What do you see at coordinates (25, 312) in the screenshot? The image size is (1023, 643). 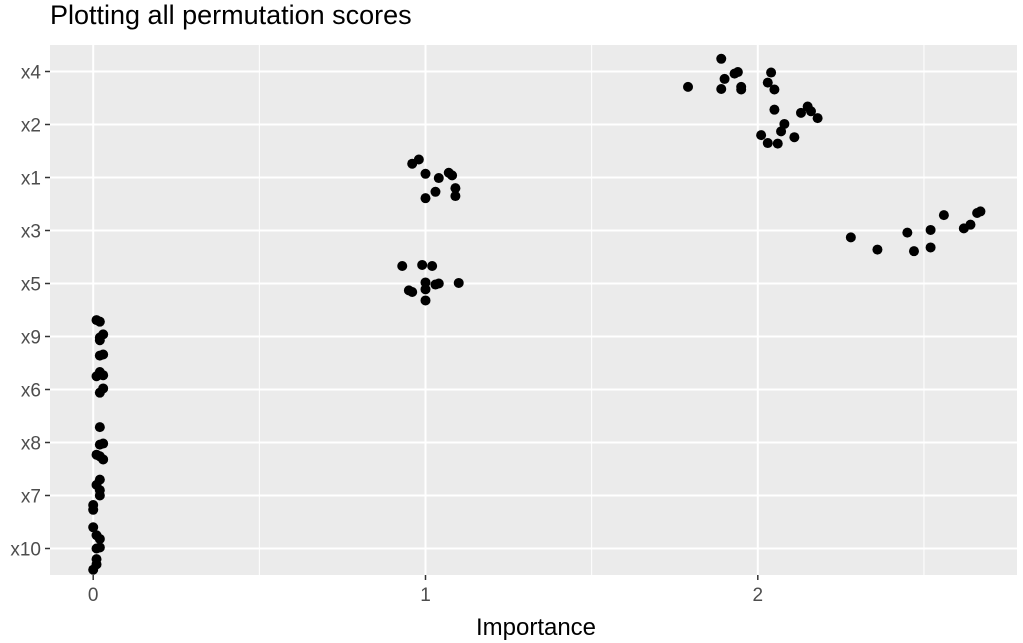 I see `y-axis-labels: x10 x7 x8 x6 x9 x5 x3 x1 x2 x4` at bounding box center [25, 312].